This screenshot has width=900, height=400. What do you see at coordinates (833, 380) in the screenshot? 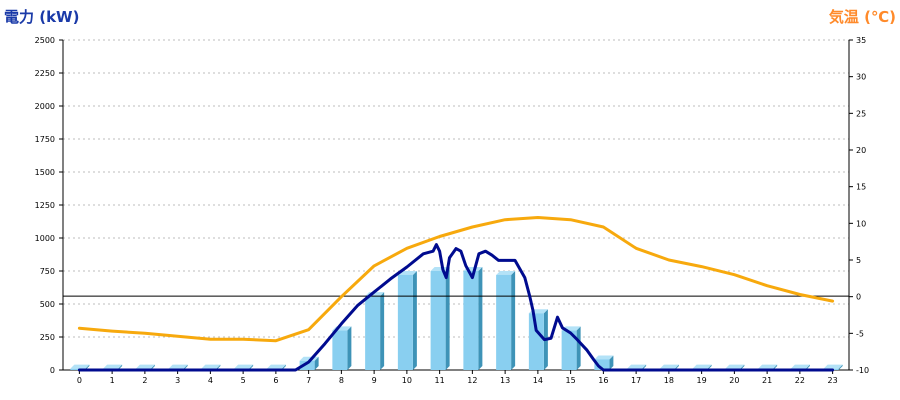
I see `x-tick-label: 23` at bounding box center [833, 380].